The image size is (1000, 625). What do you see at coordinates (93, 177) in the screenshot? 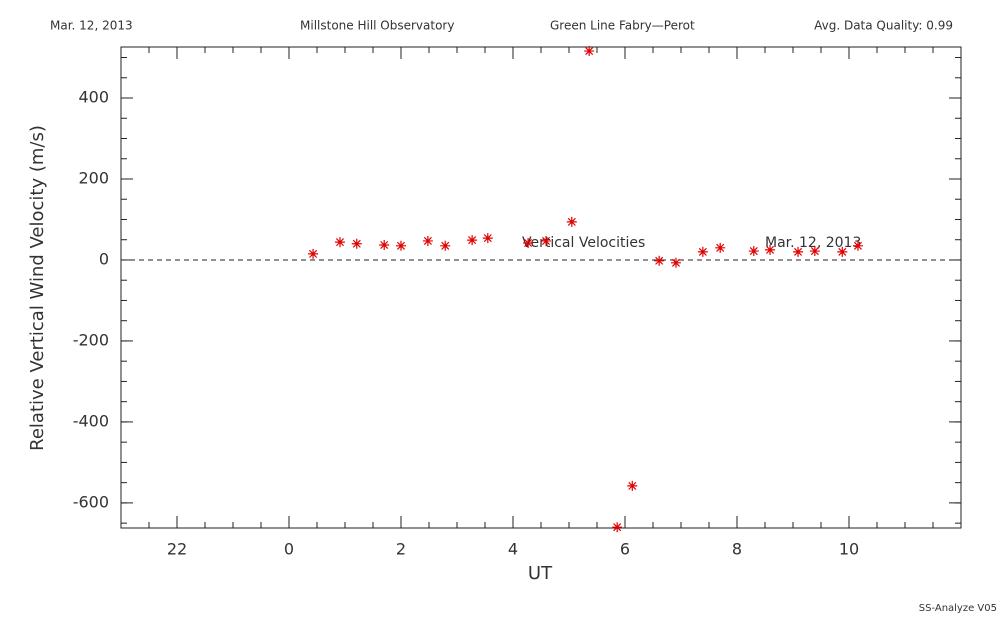
I see `y-tick-label: 200` at bounding box center [93, 177].